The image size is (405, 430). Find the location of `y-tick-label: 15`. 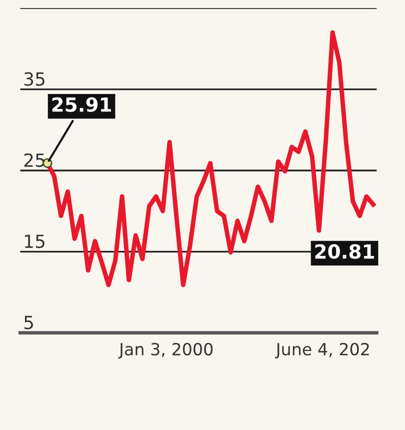

y-tick-label: 15 is located at coordinates (34, 241).